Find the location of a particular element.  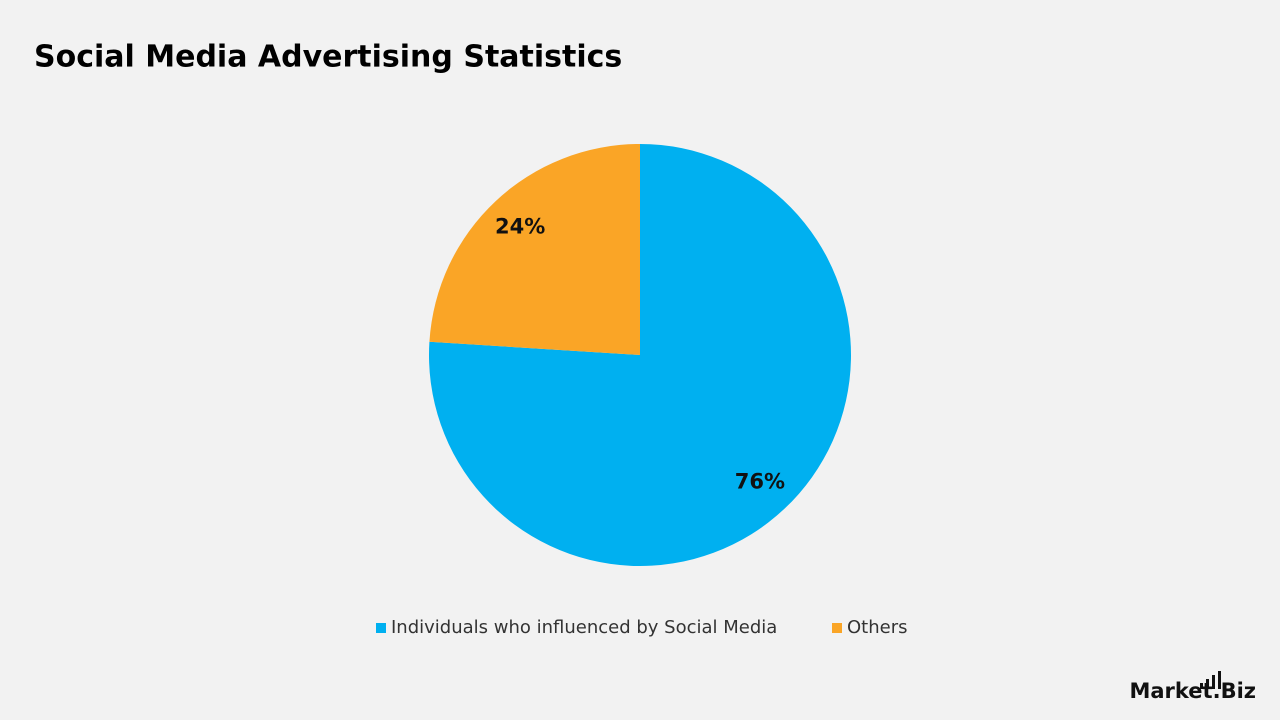

pie-slice is located at coordinates (534, 249).